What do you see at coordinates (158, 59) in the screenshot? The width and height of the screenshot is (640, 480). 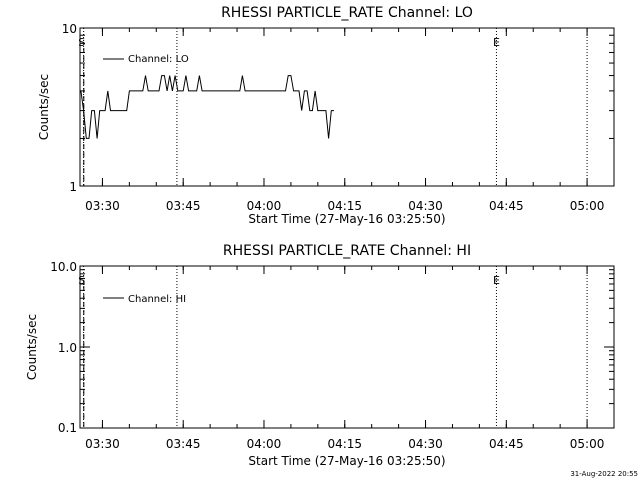 I see `legend-entry: Channel: LO` at bounding box center [158, 59].